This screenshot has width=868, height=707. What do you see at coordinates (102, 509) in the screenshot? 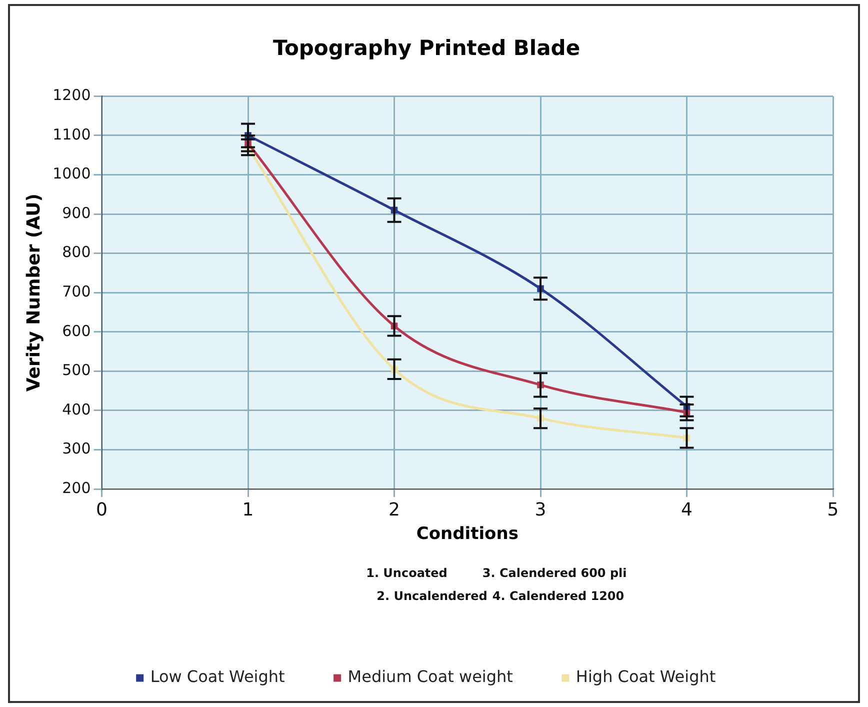
I see `x-tick-label: 0` at bounding box center [102, 509].